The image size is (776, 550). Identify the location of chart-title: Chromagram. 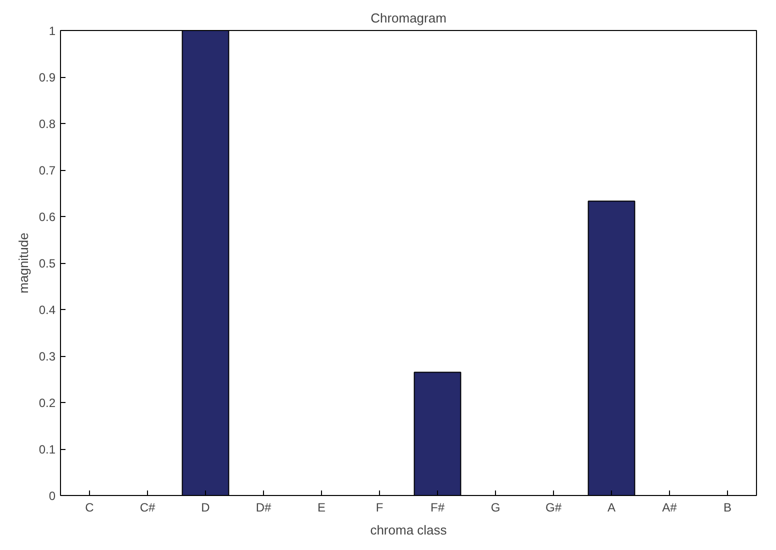
(408, 18).